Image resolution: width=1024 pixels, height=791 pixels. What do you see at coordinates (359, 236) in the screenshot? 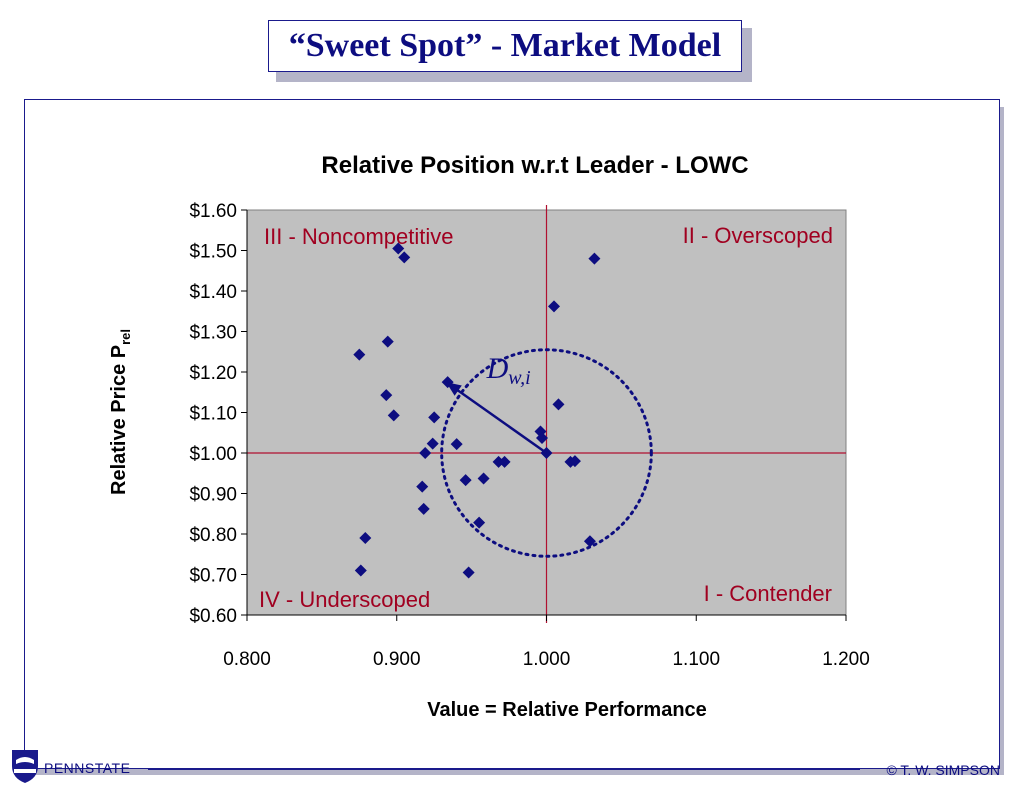
I see `quadrant-label-noncompetitive: III - Noncompetitive` at bounding box center [359, 236].